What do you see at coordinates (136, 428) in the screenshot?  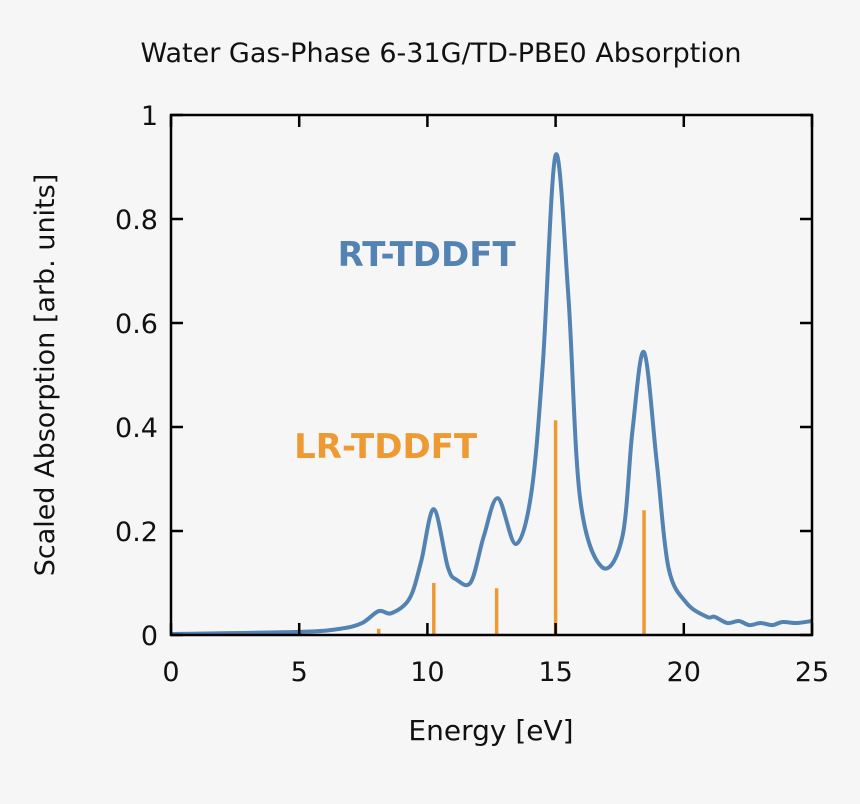 I see `y-tick-label: 0.4` at bounding box center [136, 428].